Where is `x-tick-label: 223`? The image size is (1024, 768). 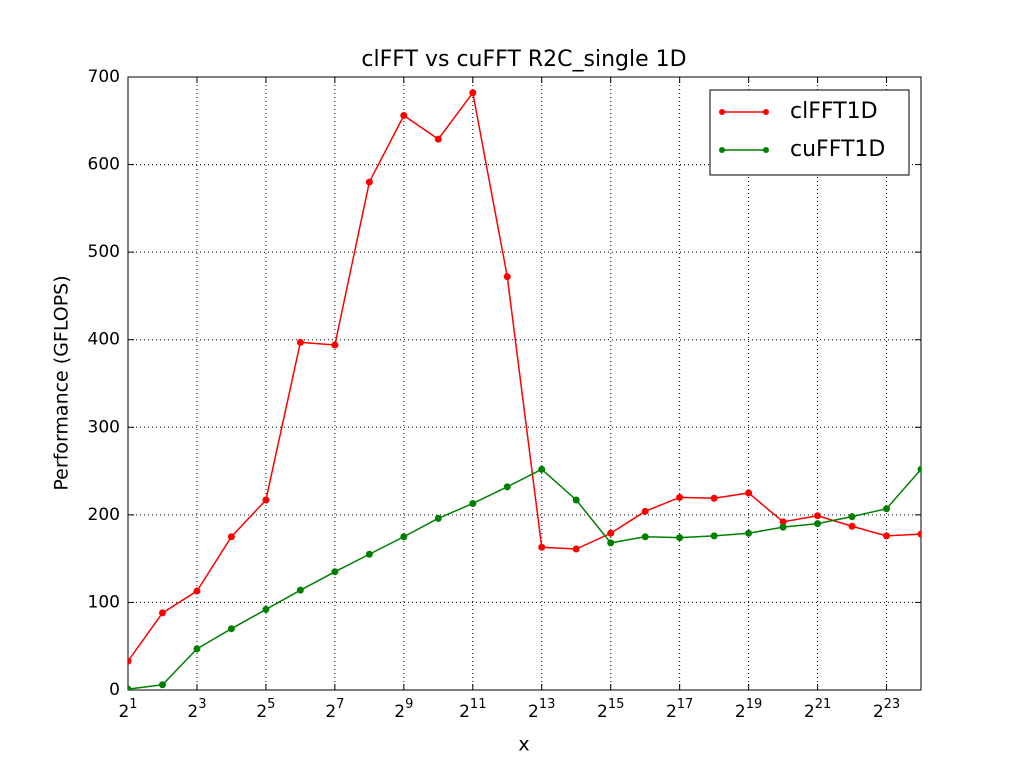
x-tick-label: 223 is located at coordinates (886, 710).